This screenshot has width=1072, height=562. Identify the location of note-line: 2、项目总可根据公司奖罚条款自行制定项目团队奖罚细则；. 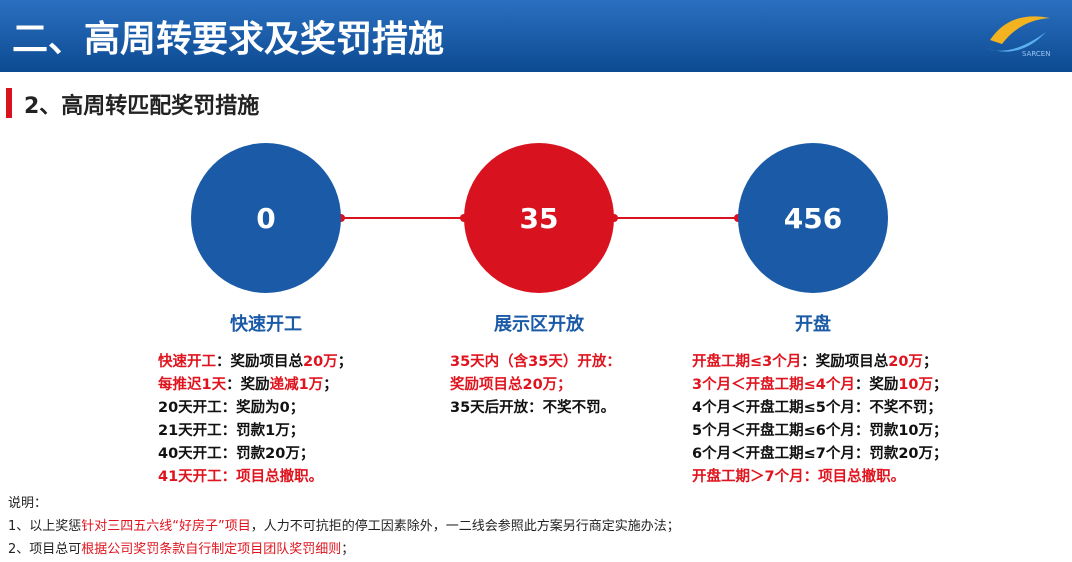
(181, 547).